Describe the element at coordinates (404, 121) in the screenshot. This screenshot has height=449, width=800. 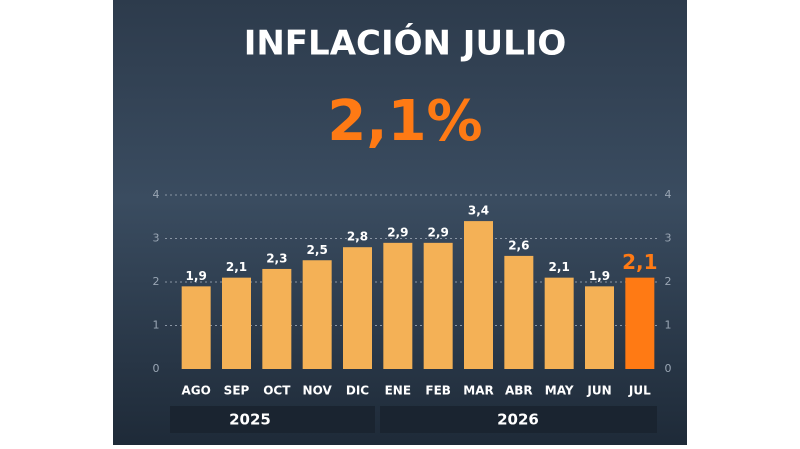
I see `headline: 2,1%` at that location.